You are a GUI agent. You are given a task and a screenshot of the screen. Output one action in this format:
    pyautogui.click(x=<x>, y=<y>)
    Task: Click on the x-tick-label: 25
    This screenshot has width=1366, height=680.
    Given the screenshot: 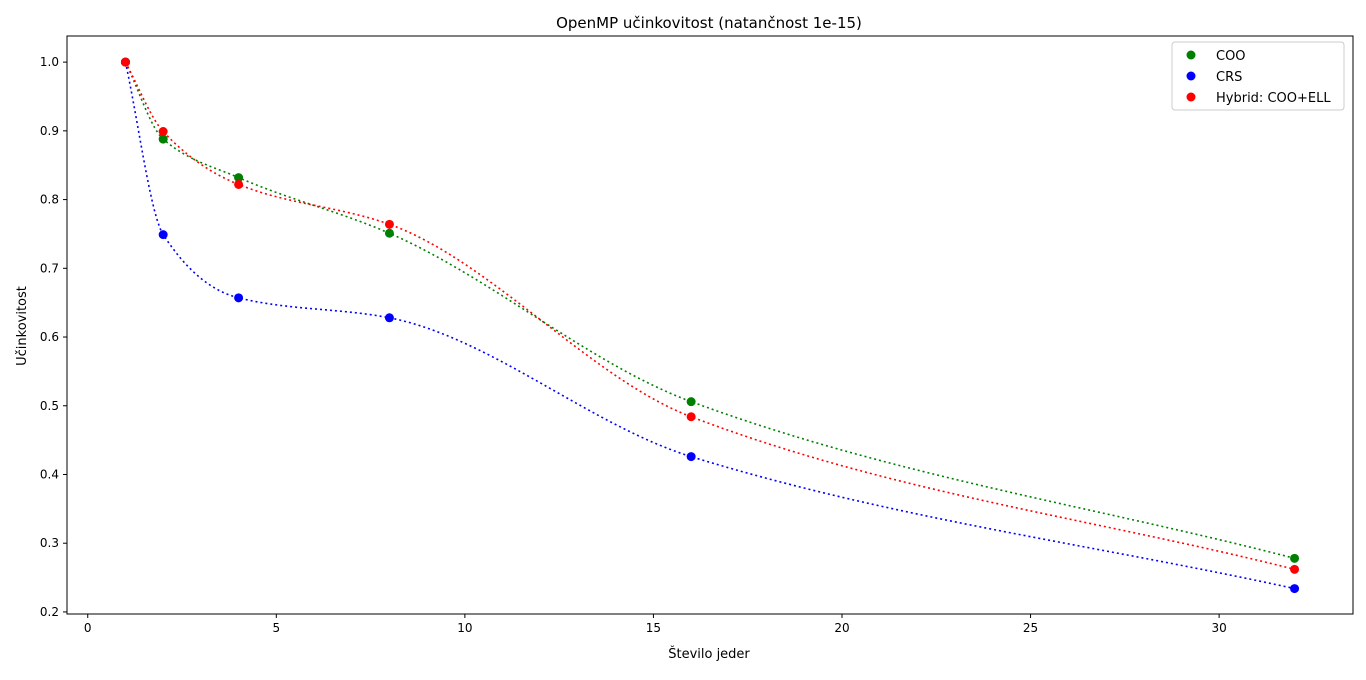 What is the action you would take?
    pyautogui.click(x=1030, y=628)
    